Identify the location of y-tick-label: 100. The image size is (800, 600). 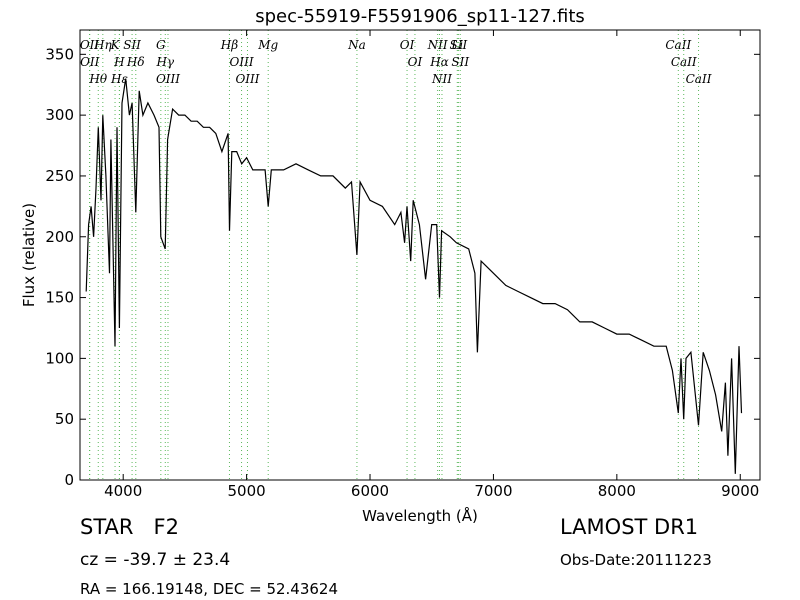
(59, 358).